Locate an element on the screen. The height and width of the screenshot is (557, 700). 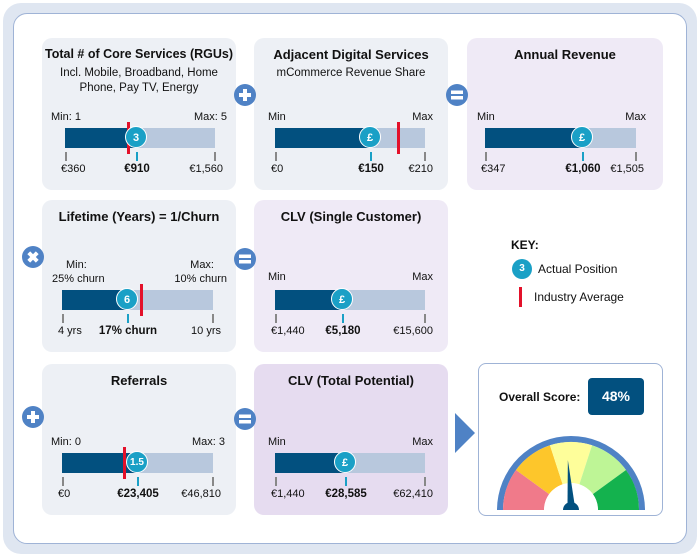
min-value-label: €1,440 is located at coordinates (288, 331).